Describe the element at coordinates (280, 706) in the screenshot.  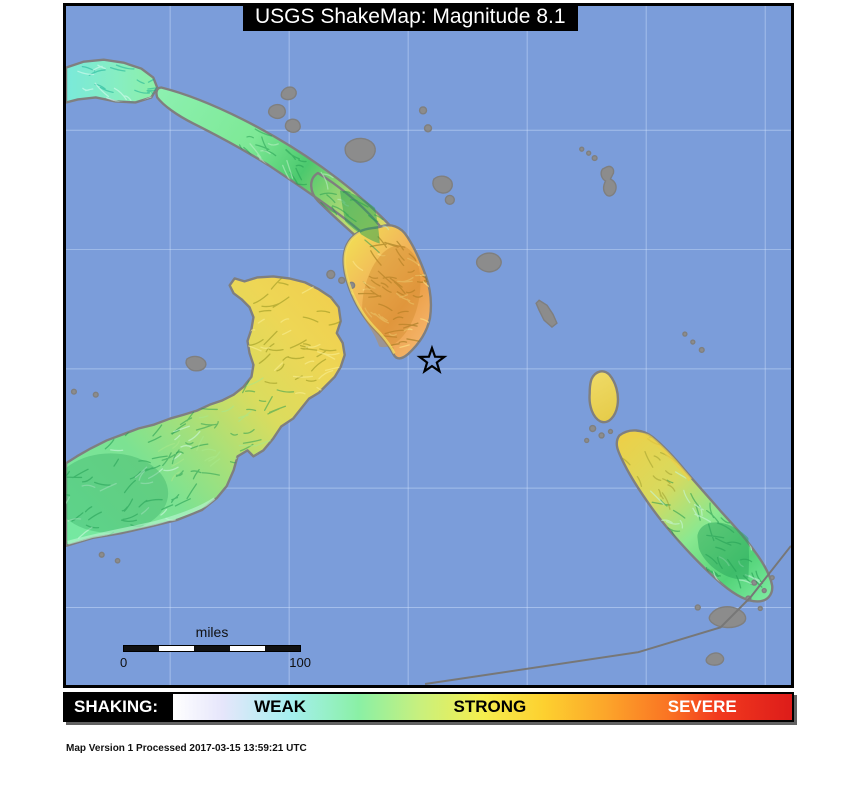
I see `legend-label-weak: WEAK` at that location.